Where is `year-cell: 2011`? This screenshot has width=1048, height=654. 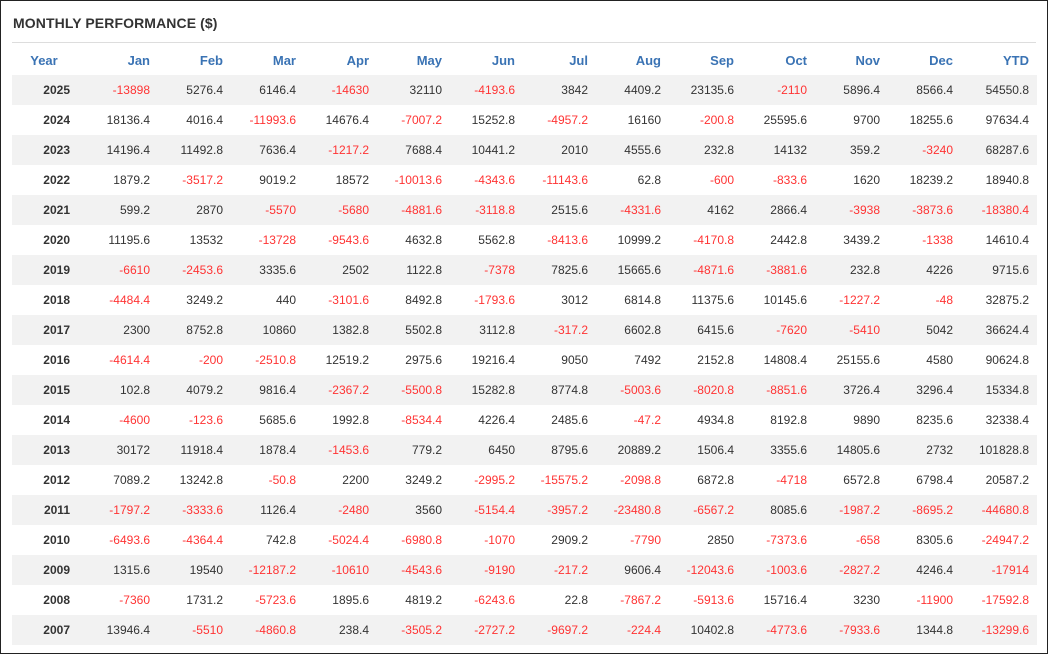
year-cell: 2011 is located at coordinates (44, 510).